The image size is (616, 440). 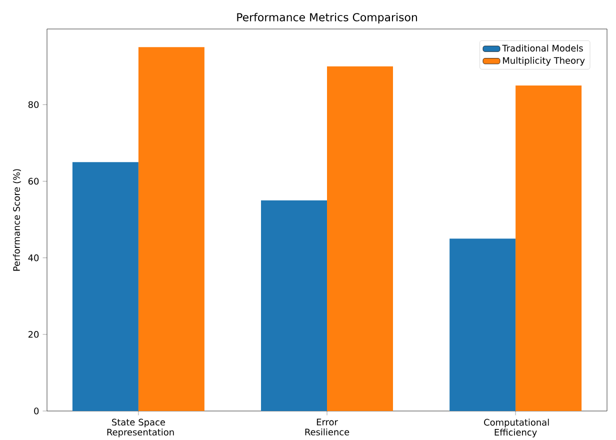 I want to click on y-tick-label: 40, so click(x=33, y=258).